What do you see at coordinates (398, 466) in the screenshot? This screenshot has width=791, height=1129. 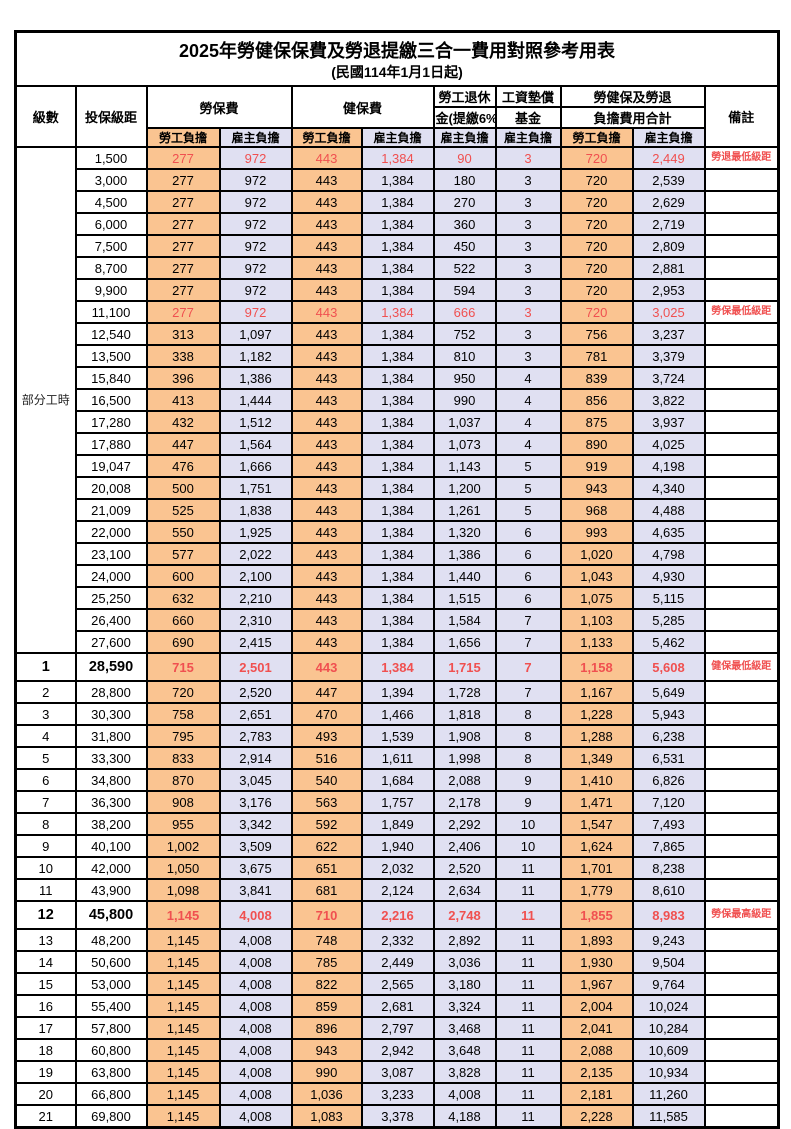 I see `table-row: 19,047 476 1,666 443 1,384 1,143 5 919 4,198` at bounding box center [398, 466].